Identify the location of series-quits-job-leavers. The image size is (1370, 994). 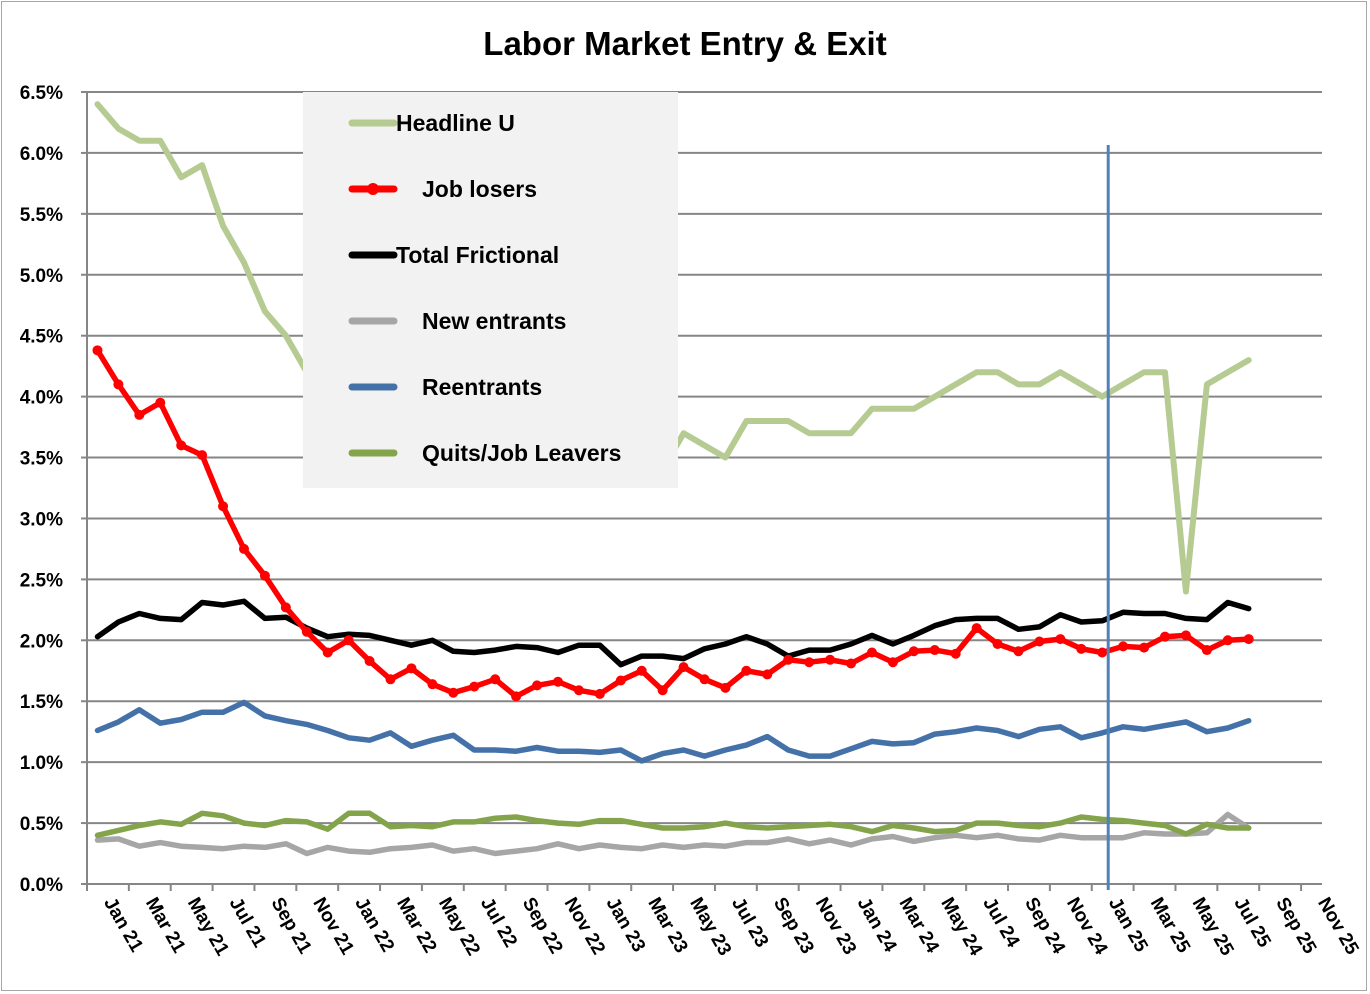
(673, 824).